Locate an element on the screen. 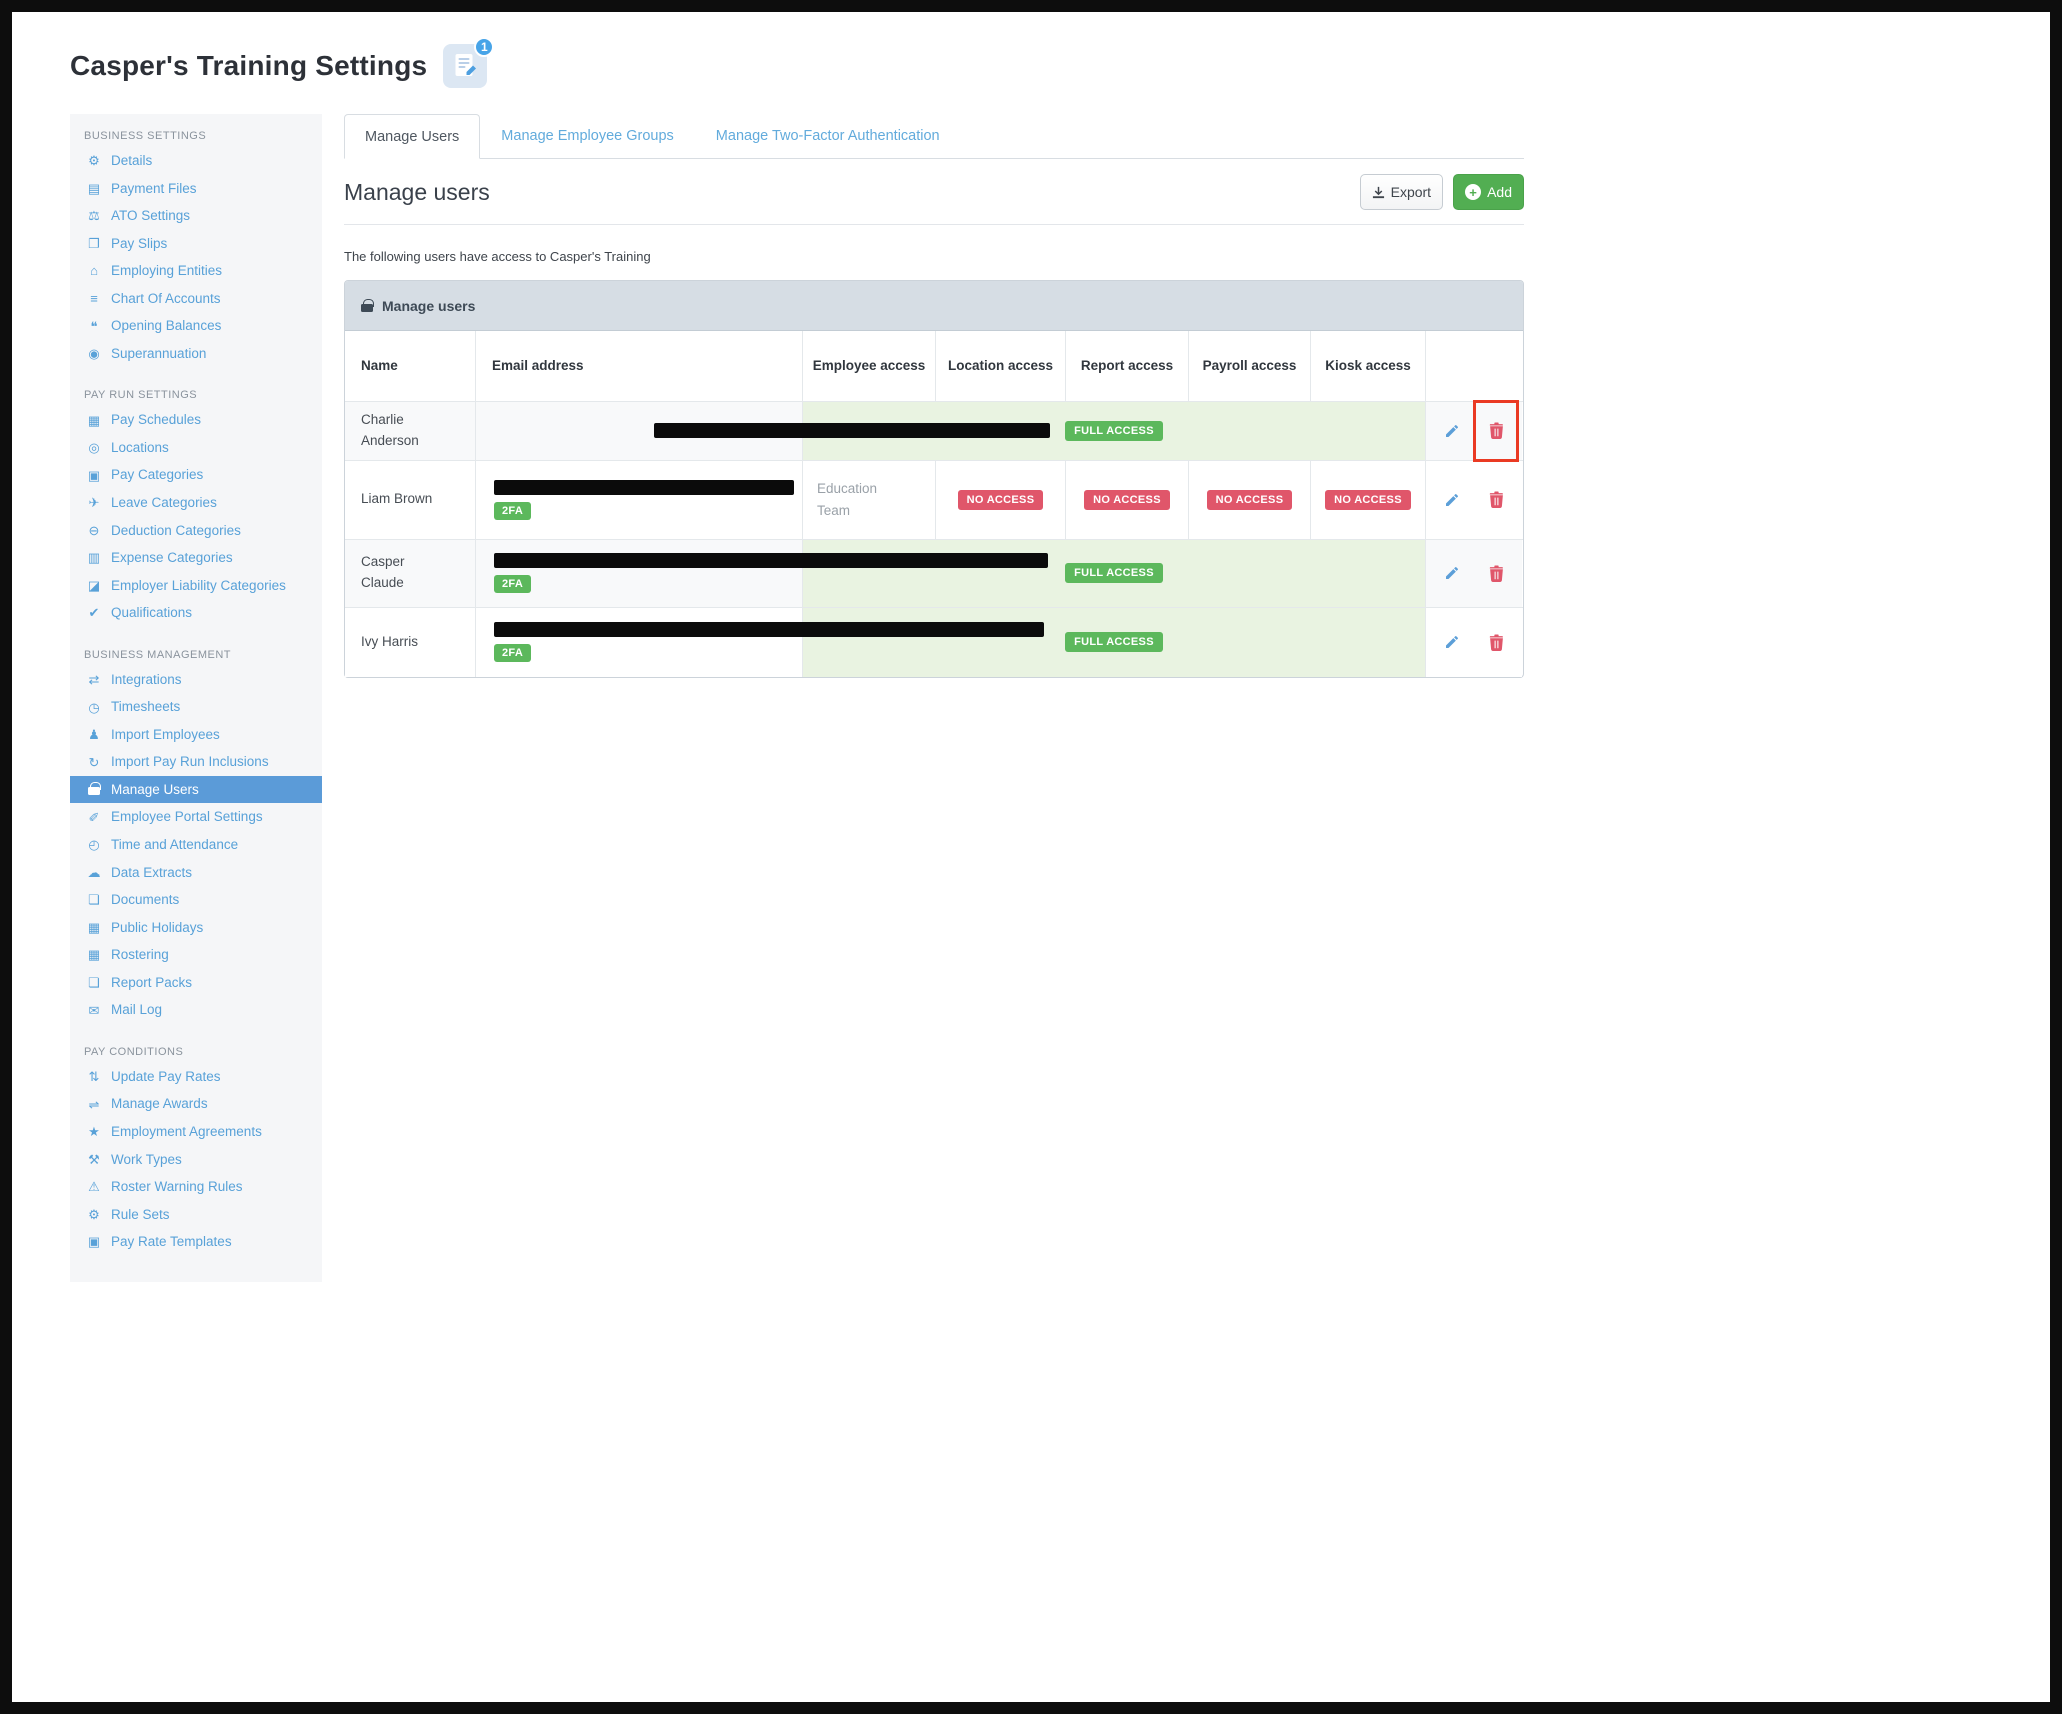  column-header-location-access: Location access is located at coordinates (1000, 366).